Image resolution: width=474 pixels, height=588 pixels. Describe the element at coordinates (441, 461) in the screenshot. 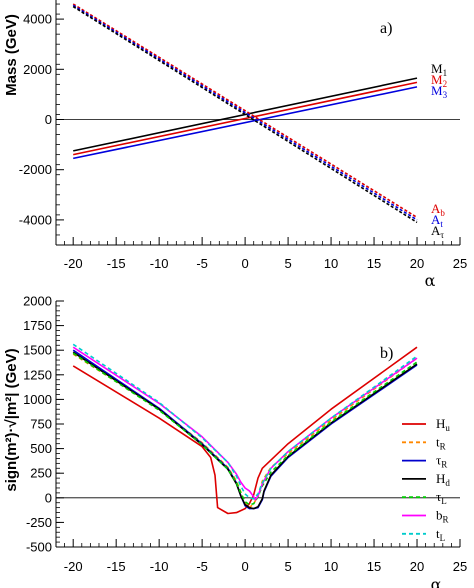

I see `legend-label-τR: τR` at that location.